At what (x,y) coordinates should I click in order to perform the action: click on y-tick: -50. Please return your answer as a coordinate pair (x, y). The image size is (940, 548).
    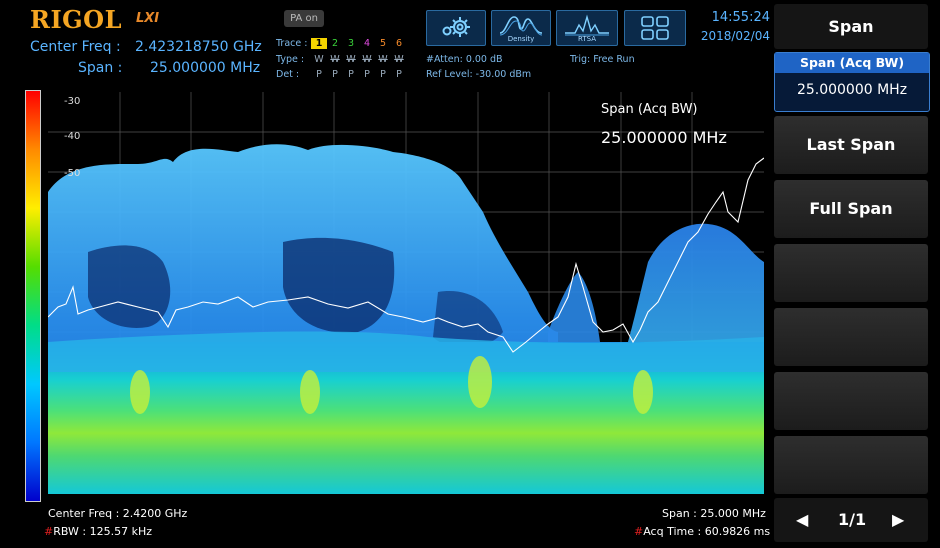
    Looking at the image, I should click on (72, 173).